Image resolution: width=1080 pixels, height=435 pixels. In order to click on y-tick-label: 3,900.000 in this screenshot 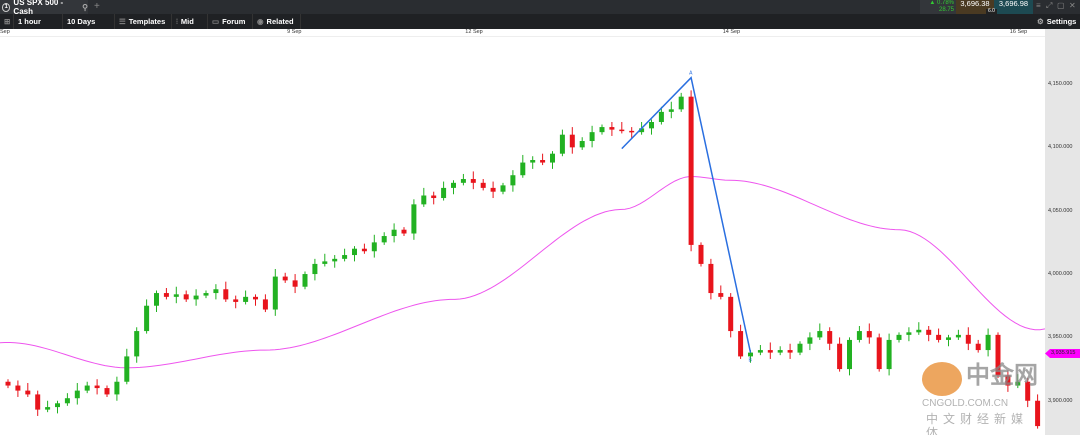, I will do `click(1060, 400)`.